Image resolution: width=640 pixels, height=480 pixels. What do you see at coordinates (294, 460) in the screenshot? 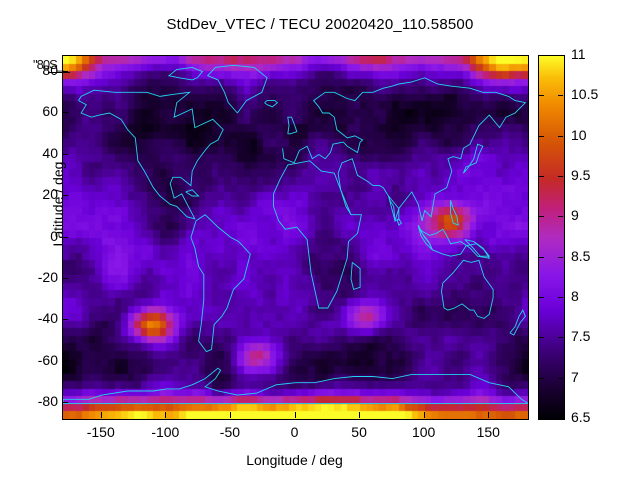
I see `x-axis-title: Longitude / deg` at bounding box center [294, 460].